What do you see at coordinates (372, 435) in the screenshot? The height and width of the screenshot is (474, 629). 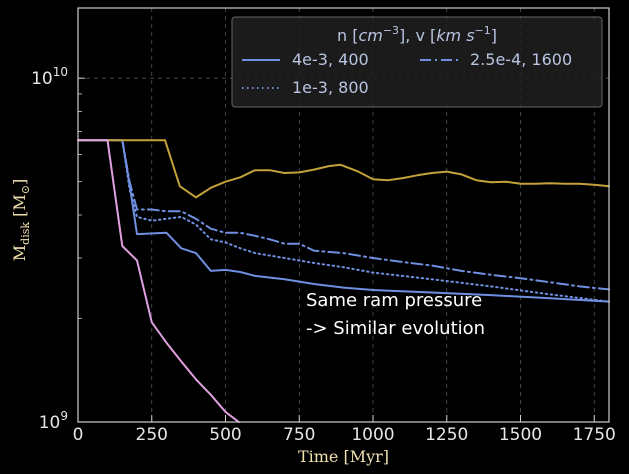 I see `x-tick-label: 1000` at bounding box center [372, 435].